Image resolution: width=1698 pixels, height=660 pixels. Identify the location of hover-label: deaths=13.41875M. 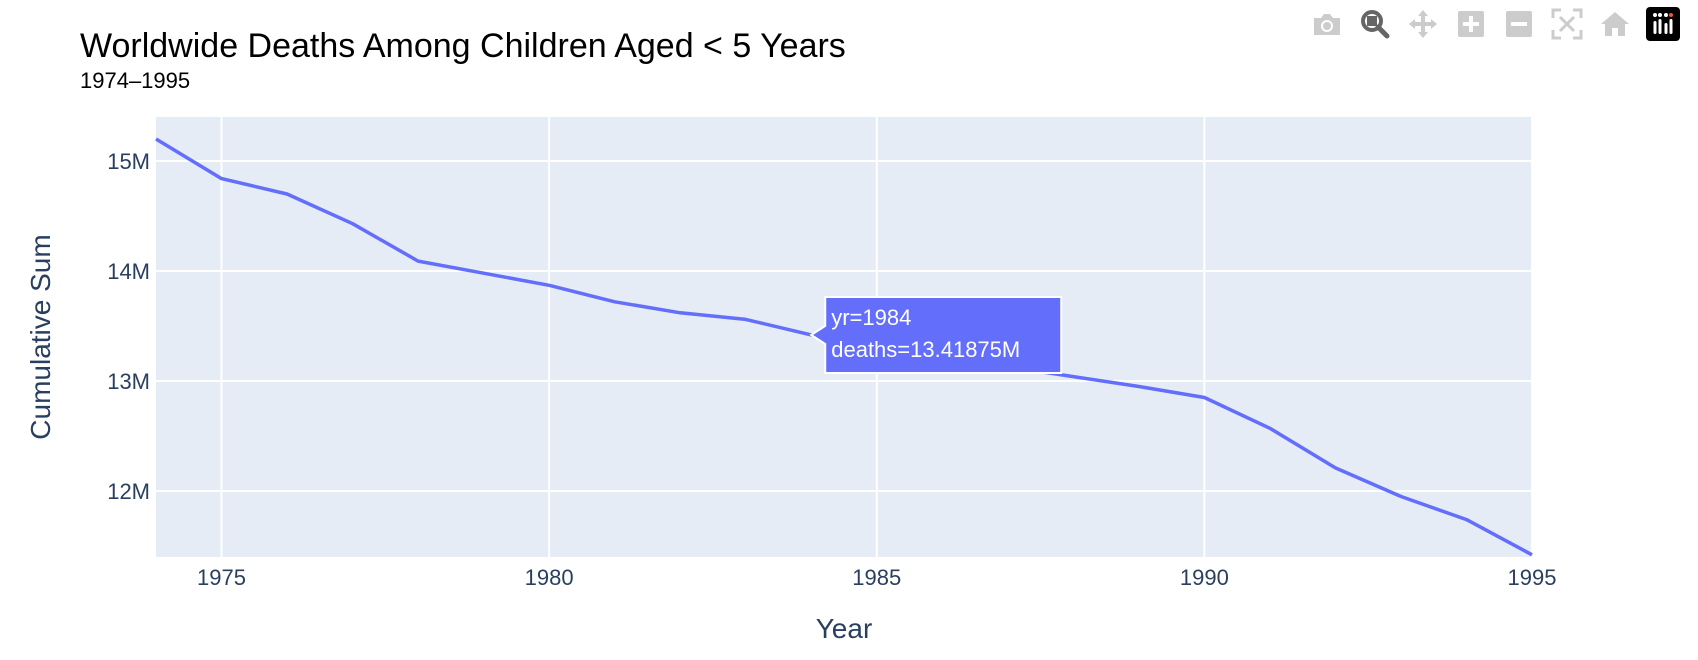
(925, 349).